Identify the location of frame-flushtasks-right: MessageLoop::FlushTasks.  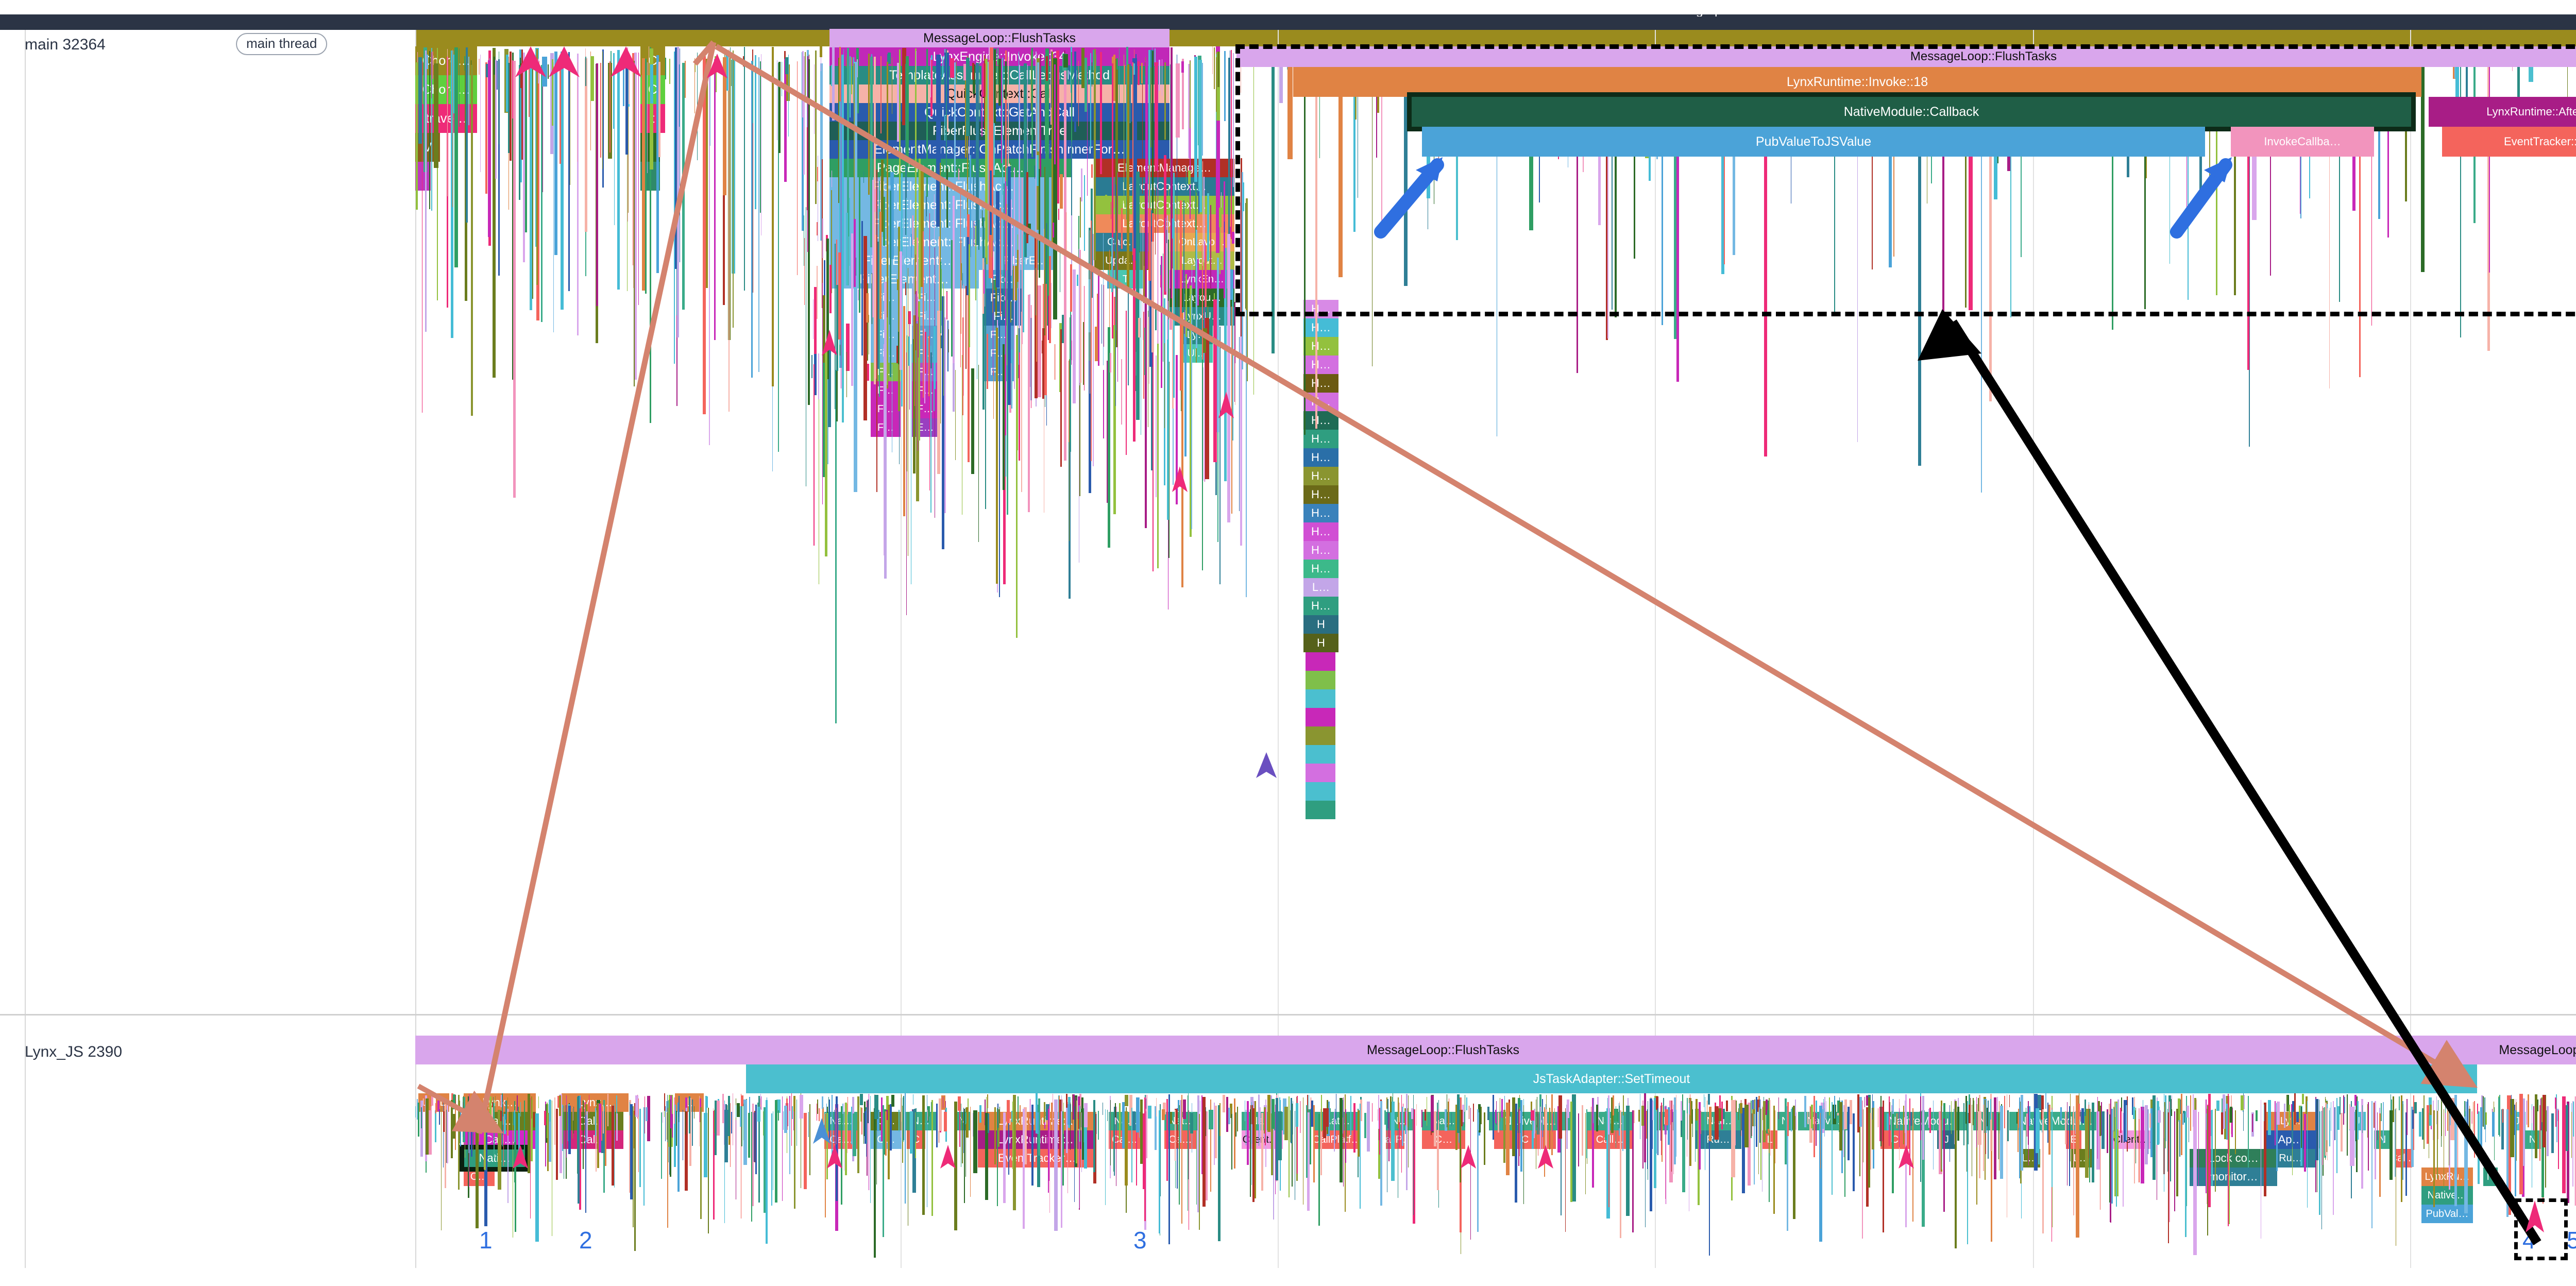
(1906, 56).